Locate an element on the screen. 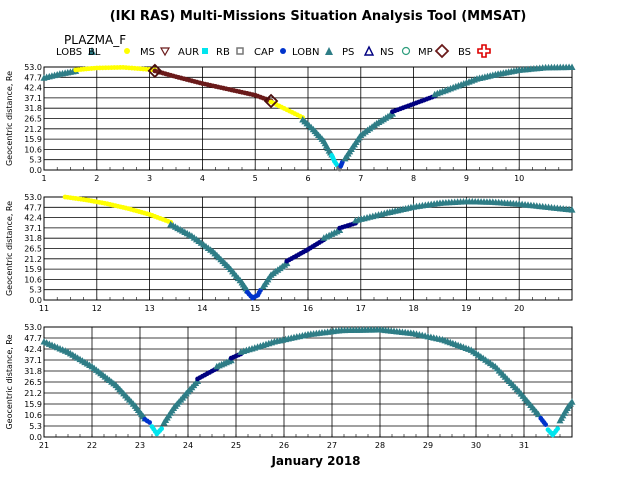 This screenshot has width=636, height=500. x-tick-label: 20 is located at coordinates (519, 308).